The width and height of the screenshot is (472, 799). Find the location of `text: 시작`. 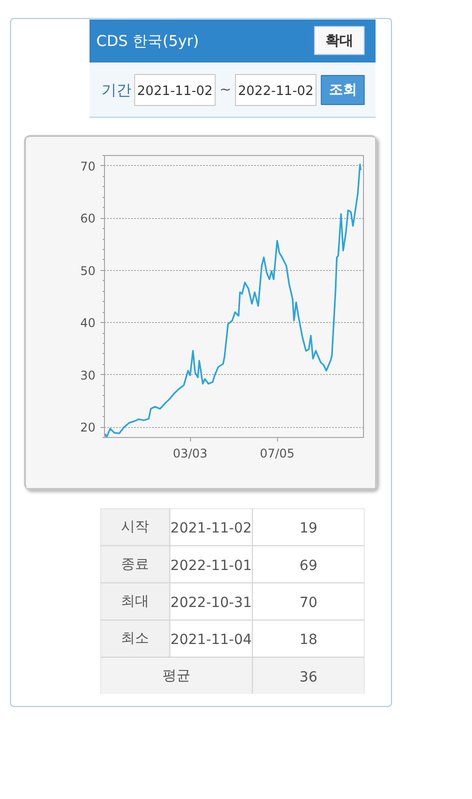

text: 시작 is located at coordinates (135, 527).